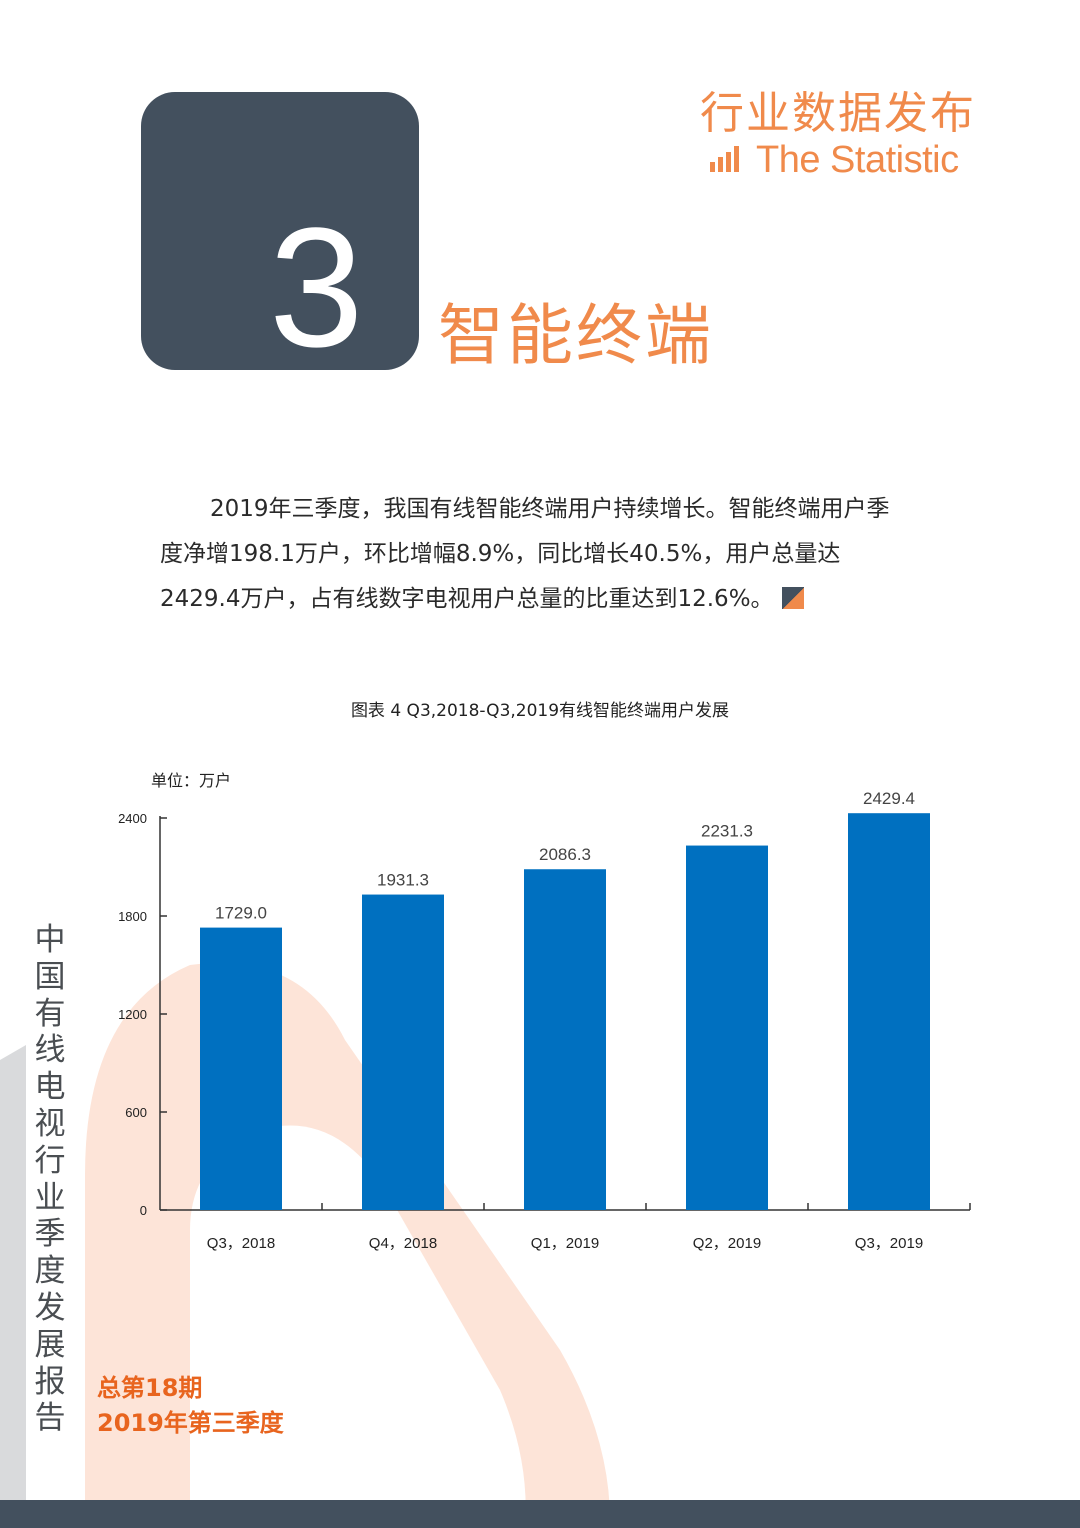 The image size is (1080, 1528). I want to click on y-tick-label: 0, so click(143, 1210).